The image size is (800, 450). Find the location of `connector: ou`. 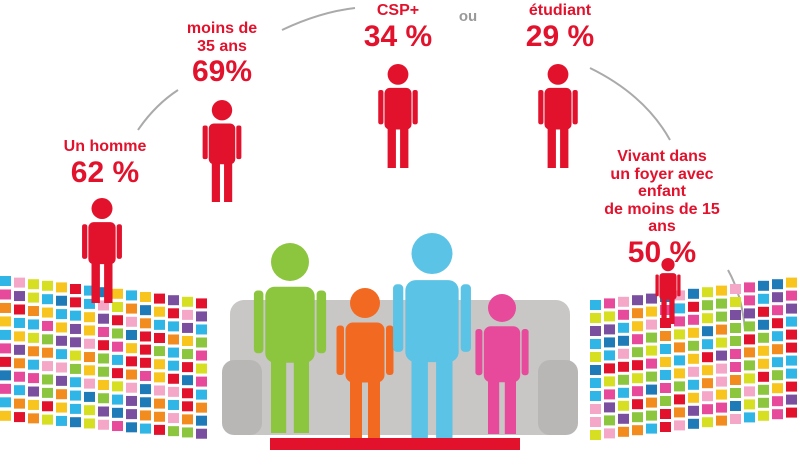

connector: ou is located at coordinates (468, 16).